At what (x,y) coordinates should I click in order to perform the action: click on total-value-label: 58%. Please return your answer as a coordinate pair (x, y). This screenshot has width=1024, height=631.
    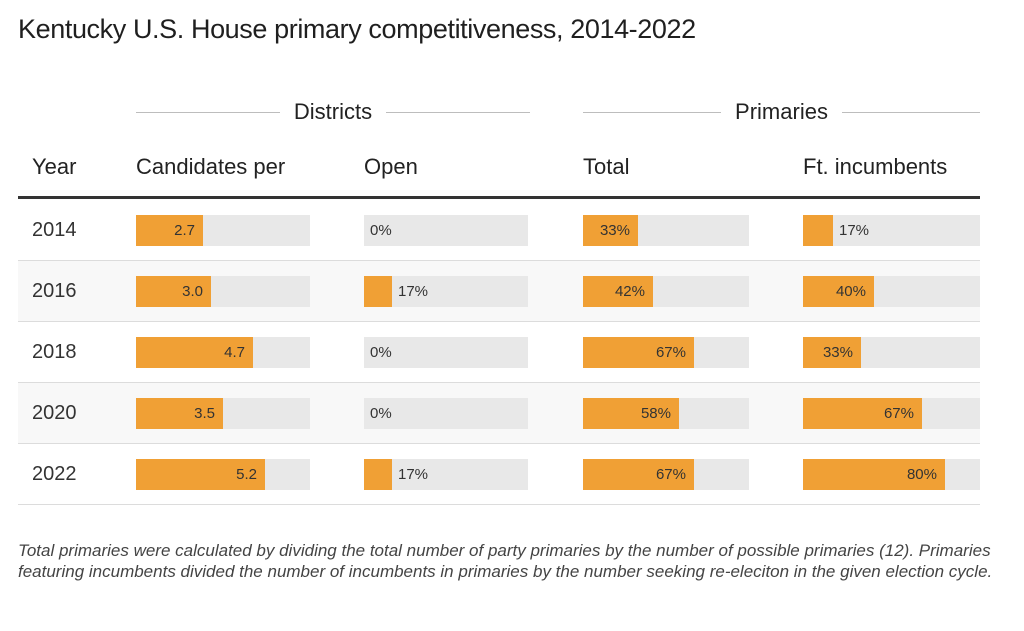
    Looking at the image, I should click on (655, 413).